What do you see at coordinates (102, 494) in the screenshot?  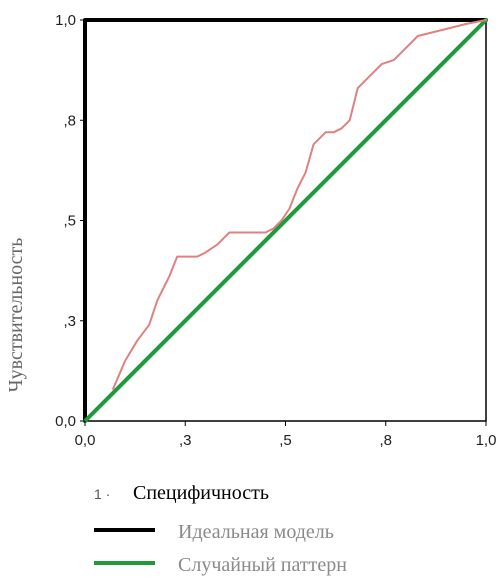 I see `legend-marker: 1 ·` at bounding box center [102, 494].